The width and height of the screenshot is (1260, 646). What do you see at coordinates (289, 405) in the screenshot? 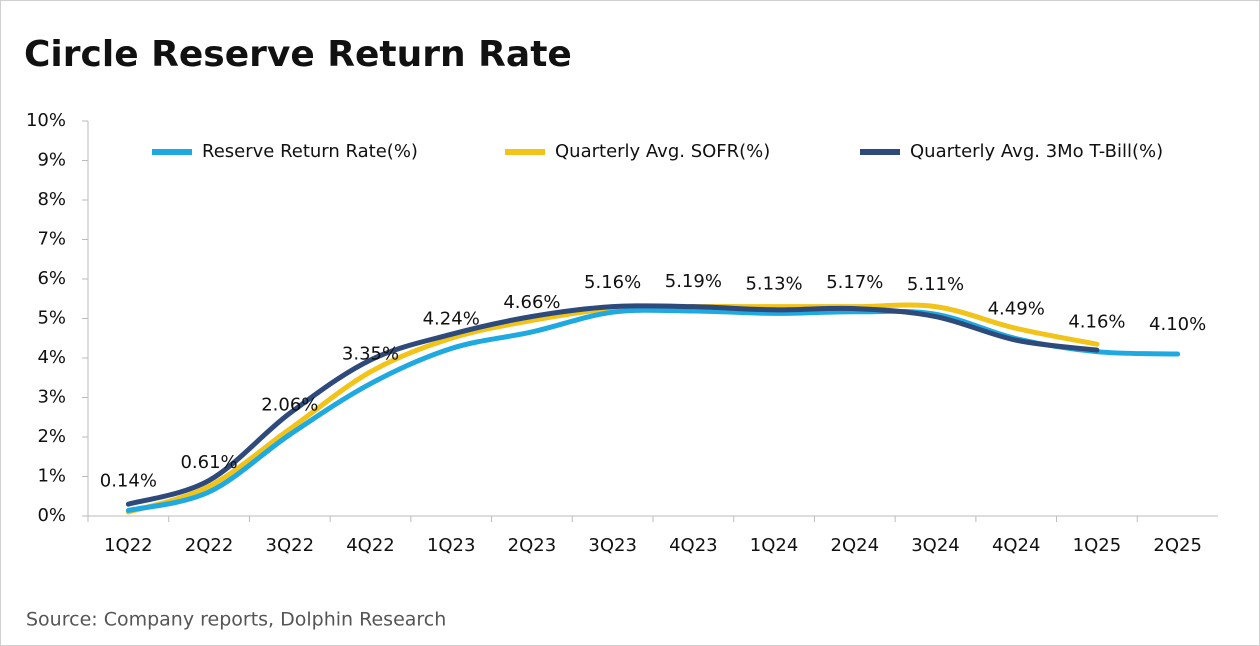
I see `data-label: 2.06%` at bounding box center [289, 405].